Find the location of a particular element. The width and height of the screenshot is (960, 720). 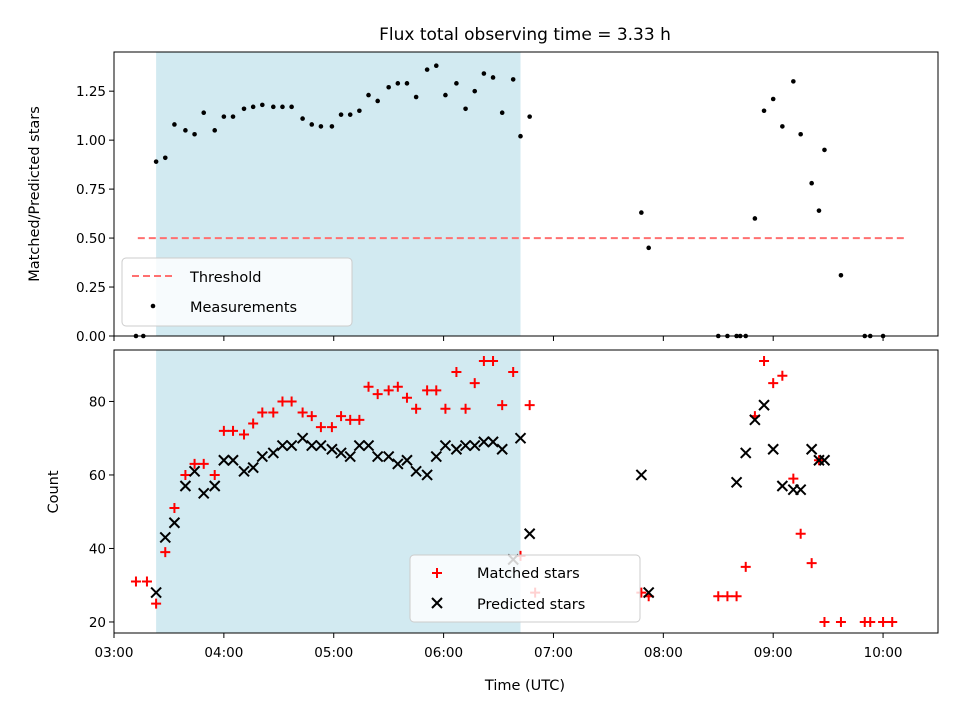

y-tick-label: 1.00 is located at coordinates (91, 141).